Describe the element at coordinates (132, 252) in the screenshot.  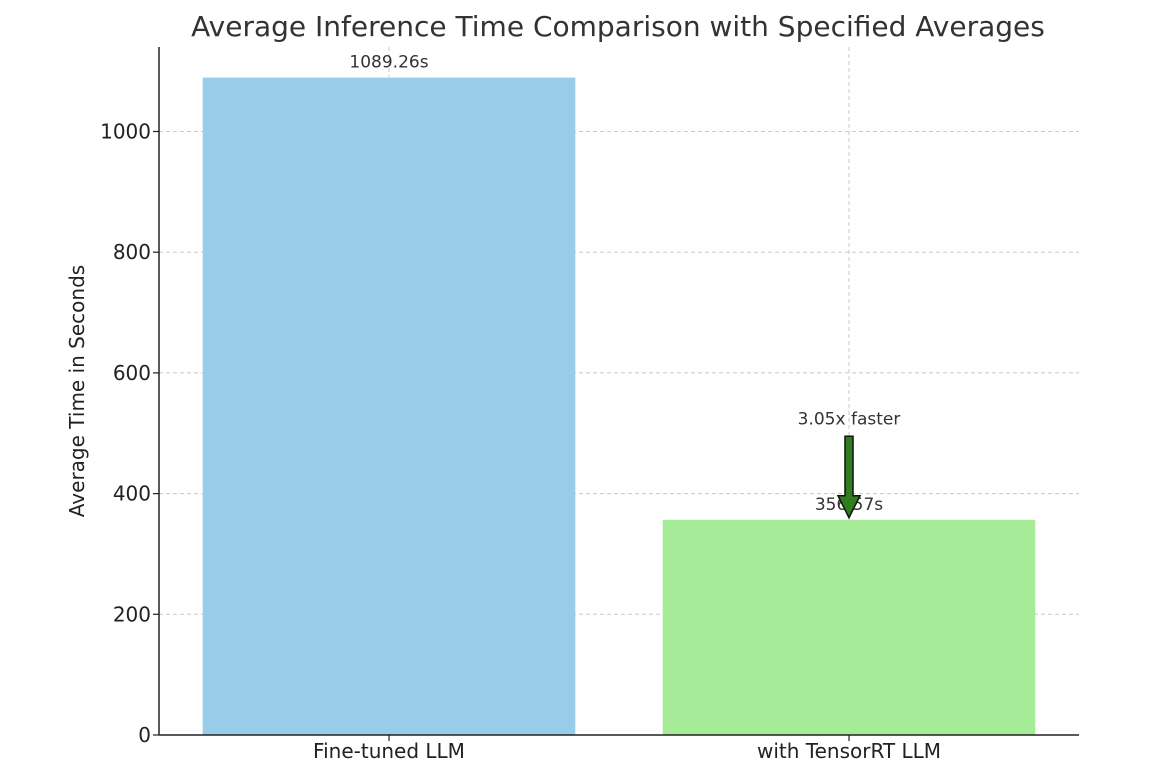
I see `y-tick-label: 800` at that location.